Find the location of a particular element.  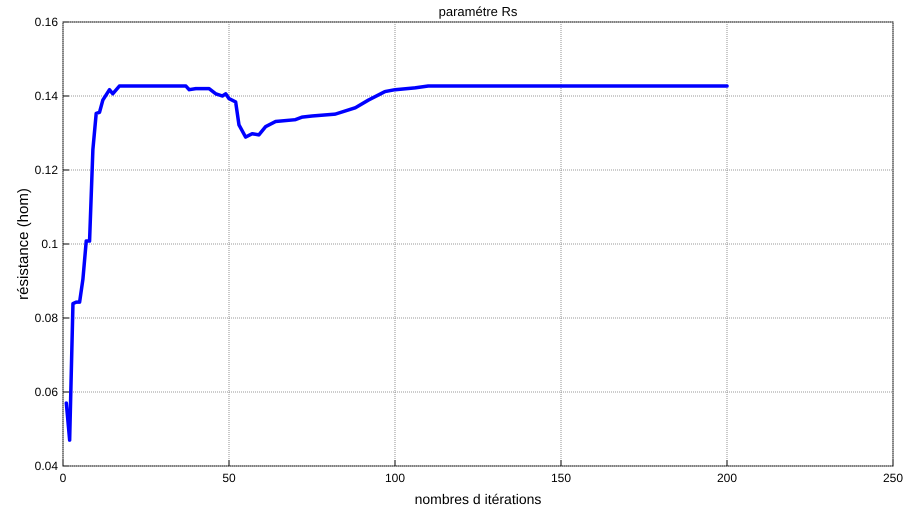

y-tick-label: 0.08 is located at coordinates (46, 318).